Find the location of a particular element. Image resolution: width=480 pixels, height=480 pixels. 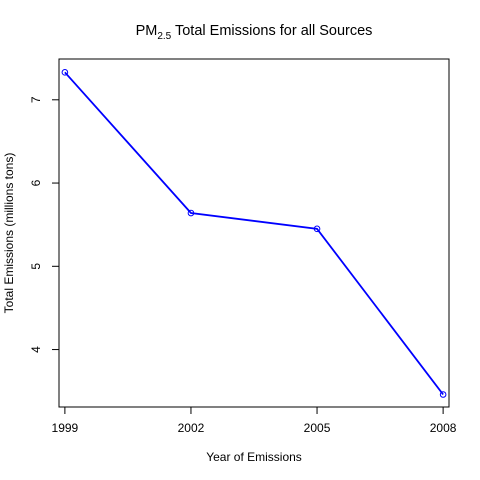

chart-title-prefix: PM is located at coordinates (147, 31).